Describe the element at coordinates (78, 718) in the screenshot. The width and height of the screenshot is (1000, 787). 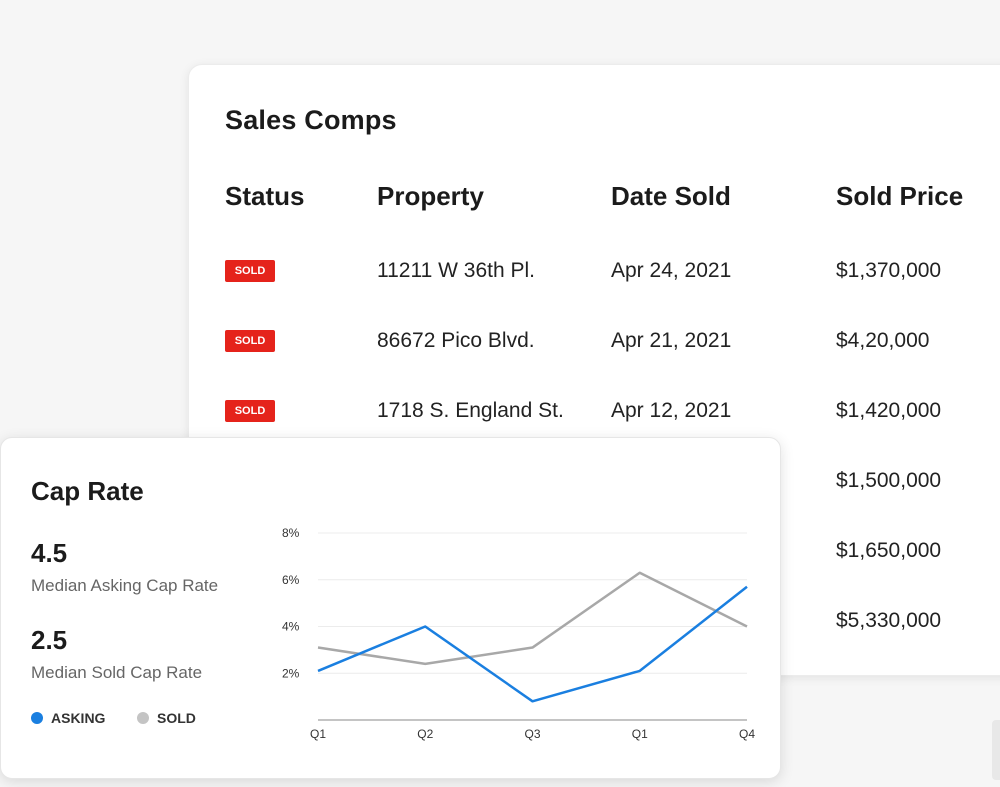
I see `legend-asking-label: ASKING` at that location.